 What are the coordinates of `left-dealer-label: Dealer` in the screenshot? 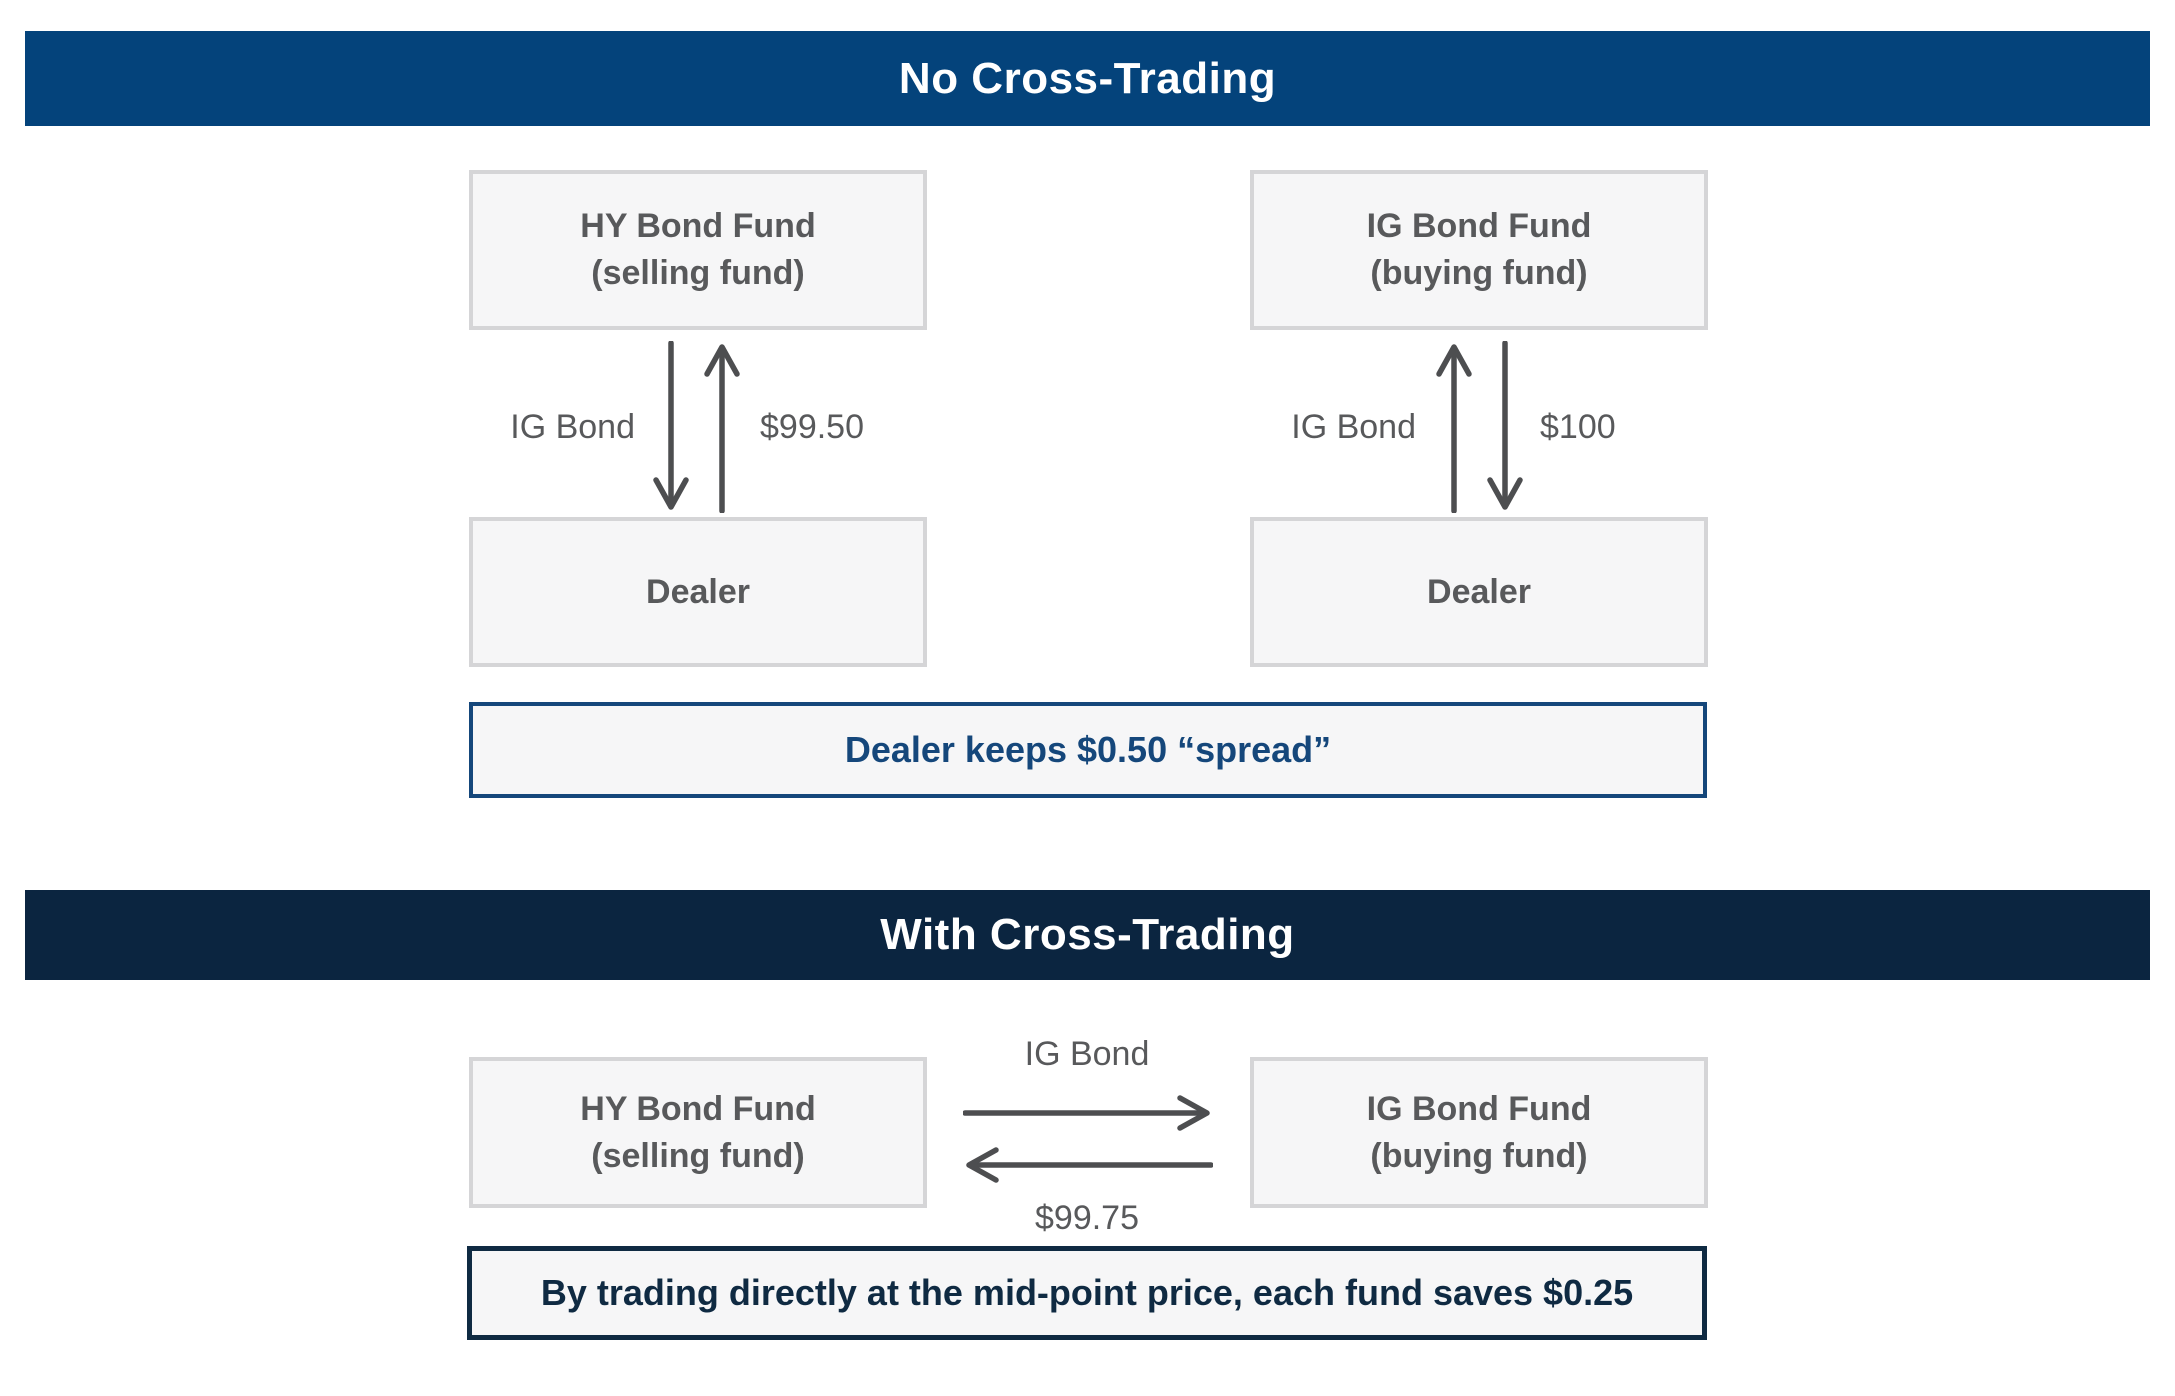 It's located at (698, 591).